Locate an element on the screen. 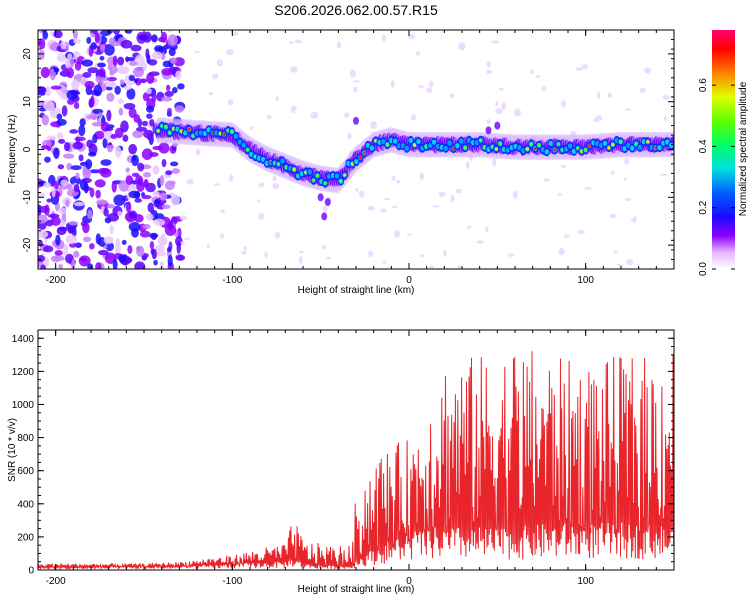 This screenshot has height=600, width=750. x-tick-label: -200 is located at coordinates (56, 581).